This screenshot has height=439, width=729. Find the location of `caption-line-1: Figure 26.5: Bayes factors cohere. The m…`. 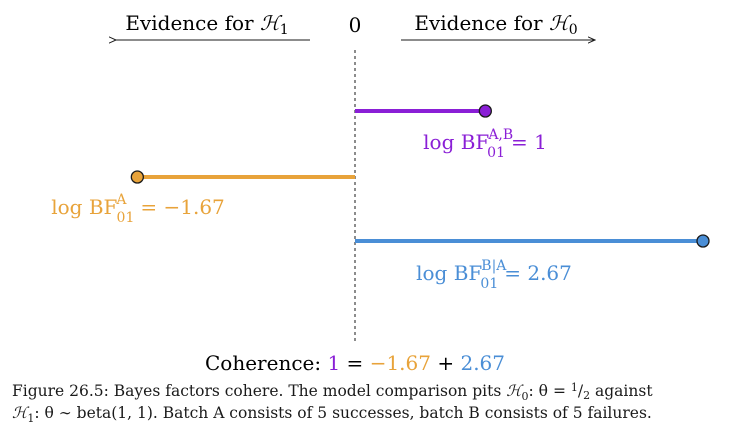

caption-line-1: Figure 26.5: Bayes factors cohere. The m… is located at coordinates (332, 392).